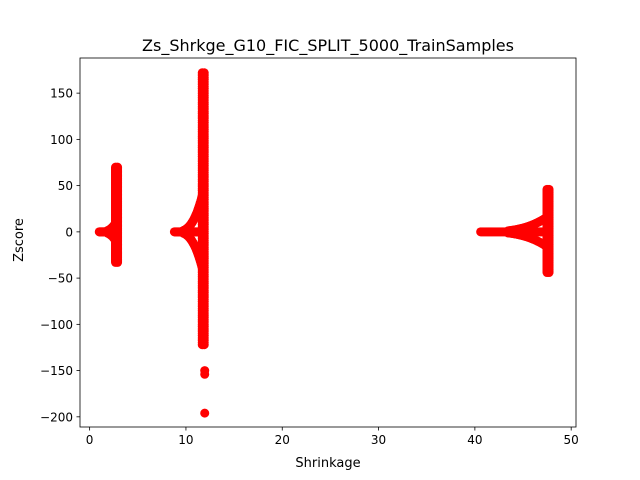 The image size is (640, 480). I want to click on x-tick-label: 0, so click(90, 440).